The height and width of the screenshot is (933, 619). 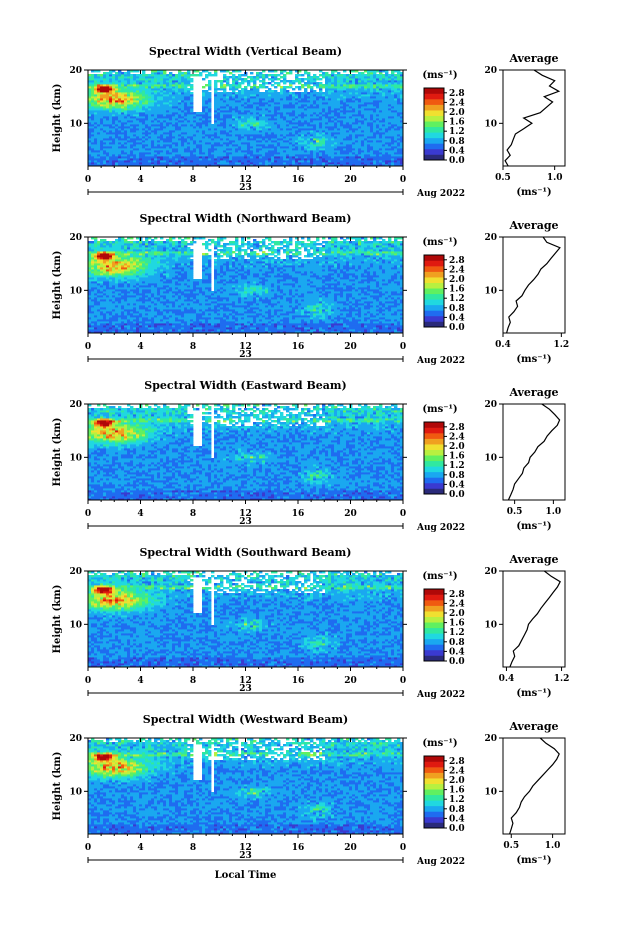 What do you see at coordinates (457, 103) in the screenshot?
I see `colorbar-tick-label: 2.4` at bounding box center [457, 103].